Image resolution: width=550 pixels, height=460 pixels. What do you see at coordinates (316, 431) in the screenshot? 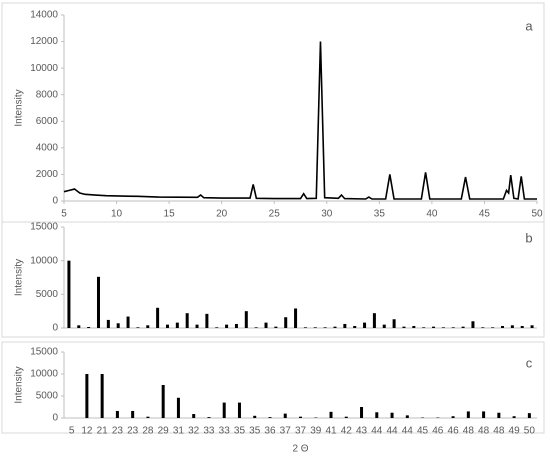
I see `x-tick-label: 39` at bounding box center [316, 431].